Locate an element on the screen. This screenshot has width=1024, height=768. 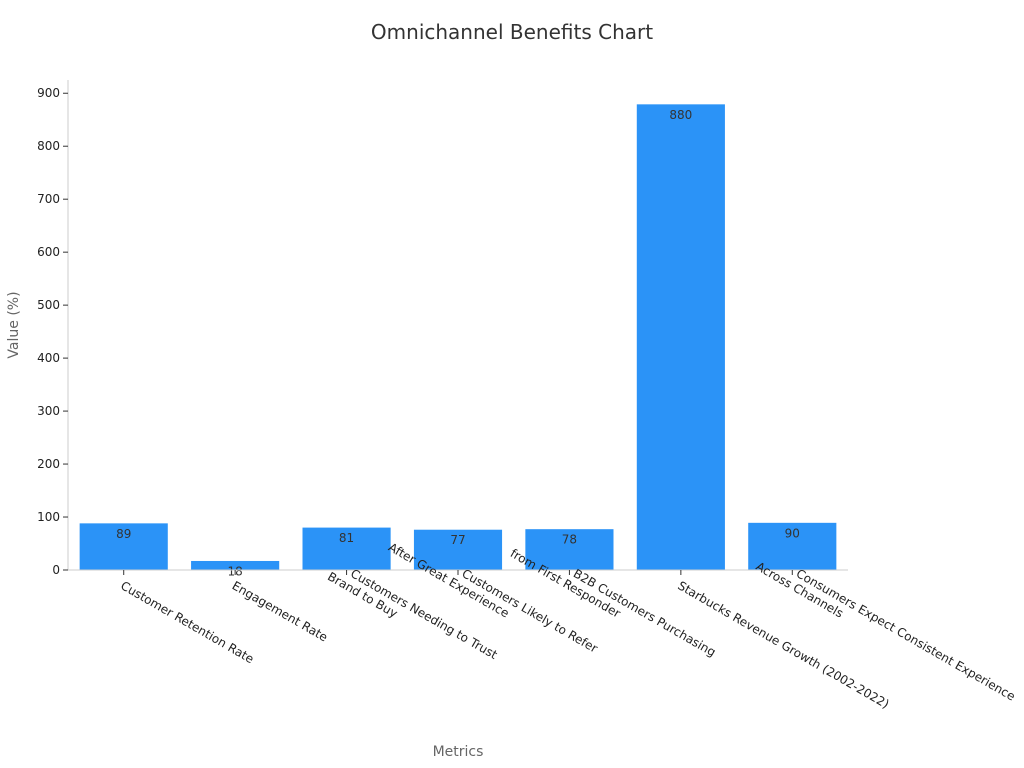
bar-value-label-5: 78 is located at coordinates (569, 540).